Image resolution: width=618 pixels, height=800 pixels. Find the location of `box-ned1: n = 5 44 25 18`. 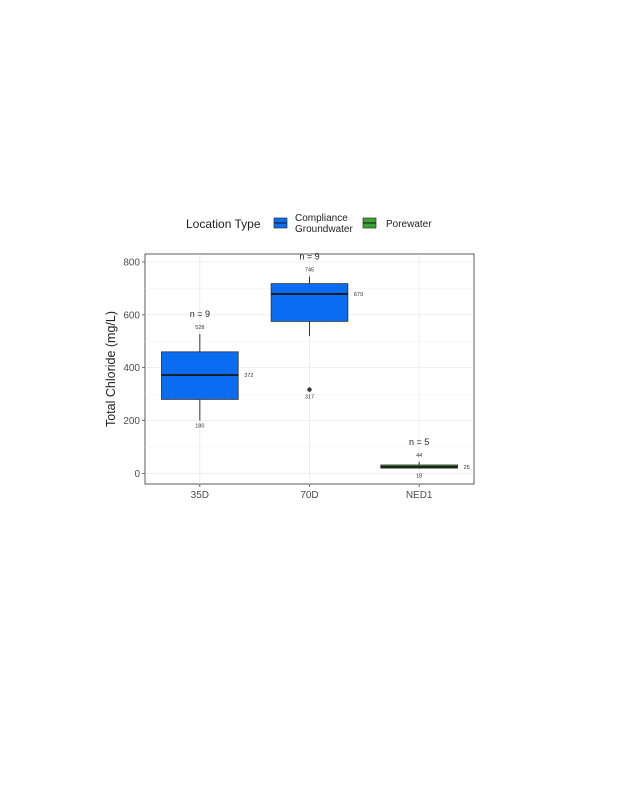

box-ned1: n = 5 44 25 18 is located at coordinates (425, 458).